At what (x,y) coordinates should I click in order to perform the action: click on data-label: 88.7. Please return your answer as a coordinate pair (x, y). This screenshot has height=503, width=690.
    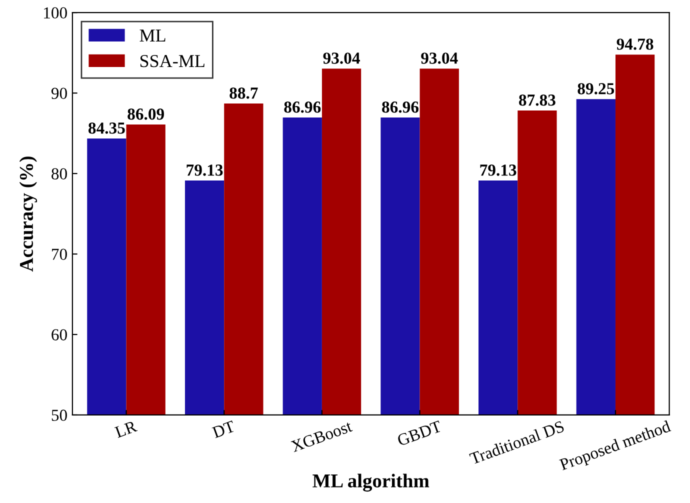
    Looking at the image, I should click on (244, 93).